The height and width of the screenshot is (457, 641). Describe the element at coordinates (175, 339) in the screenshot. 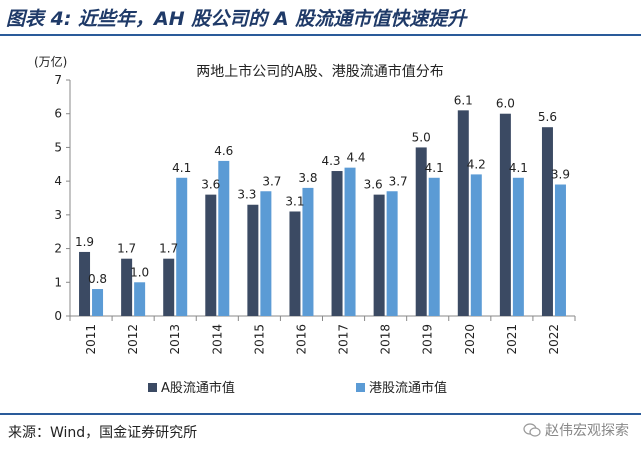

I see `x-tick-label: 2013` at that location.